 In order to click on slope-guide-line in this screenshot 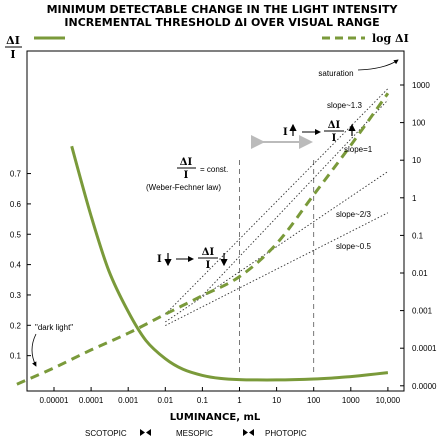, I will do `click(277, 269)`.